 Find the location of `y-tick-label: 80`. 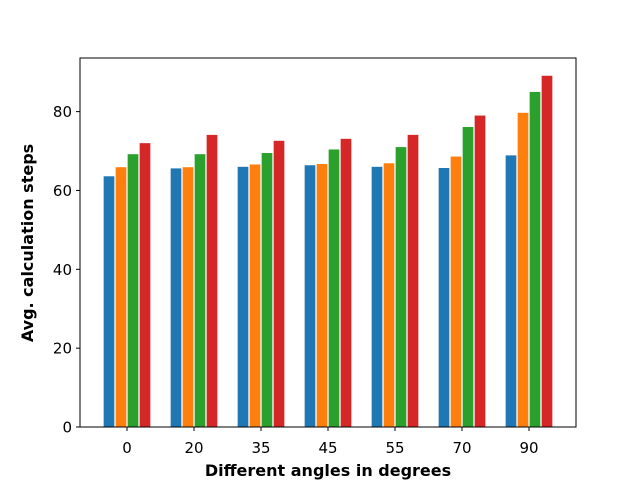

y-tick-label: 80 is located at coordinates (62, 112).